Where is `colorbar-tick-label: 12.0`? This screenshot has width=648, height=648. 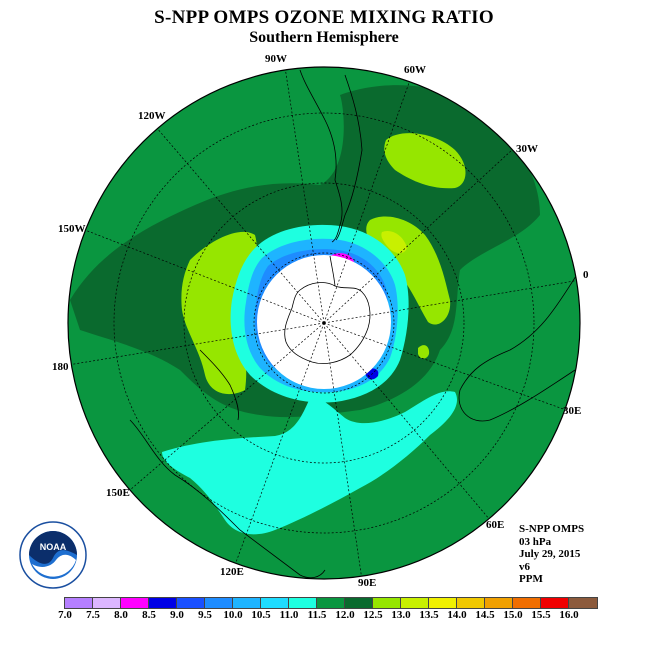
colorbar-tick-label: 12.0 is located at coordinates (345, 615).